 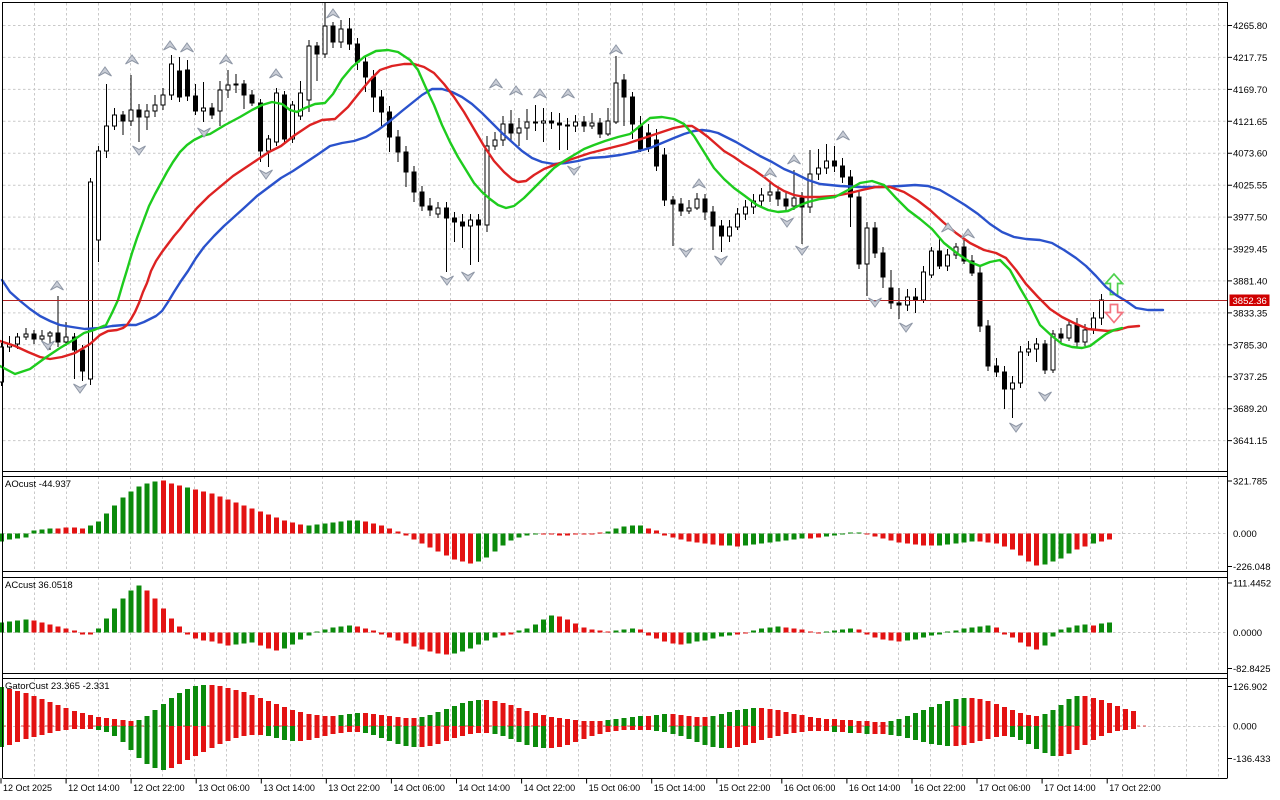 What do you see at coordinates (1135, 788) in the screenshot?
I see `svg-text: 17 Oct 22:00` at bounding box center [1135, 788].